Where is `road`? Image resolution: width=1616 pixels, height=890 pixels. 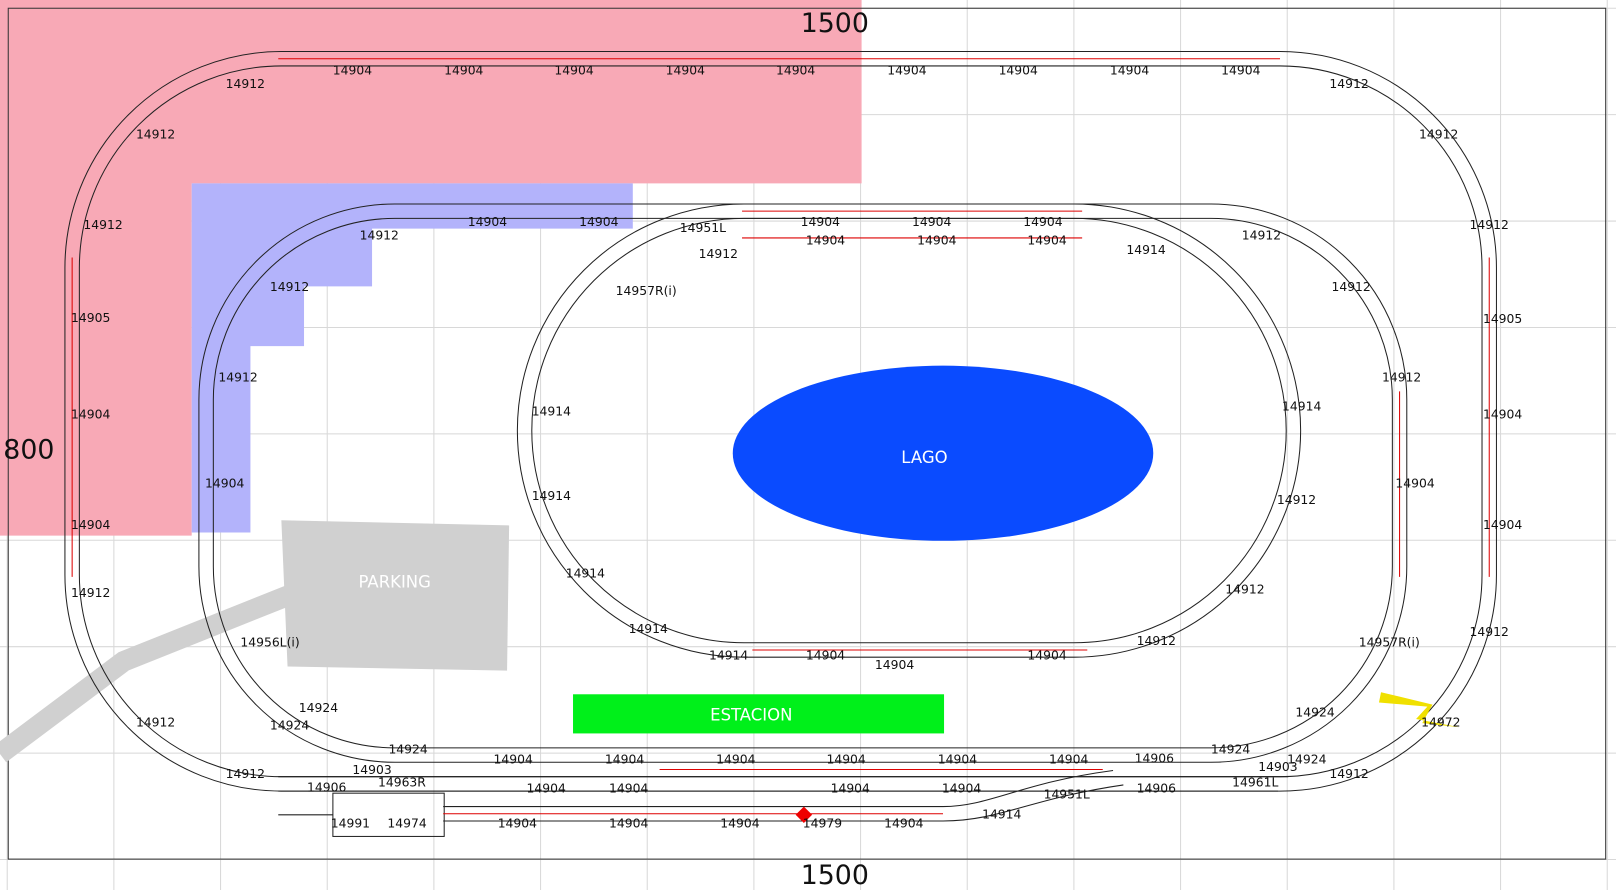
road is located at coordinates (146, 674).